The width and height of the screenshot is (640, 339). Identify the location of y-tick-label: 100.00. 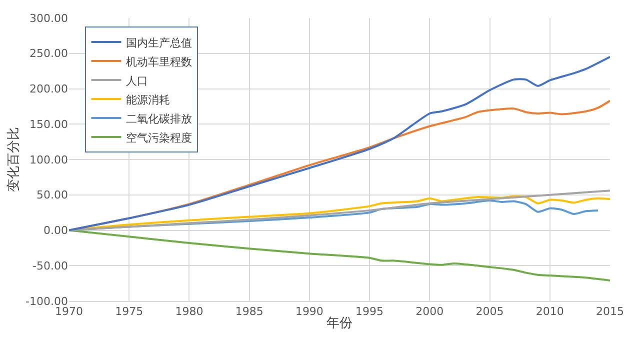
(49, 159).